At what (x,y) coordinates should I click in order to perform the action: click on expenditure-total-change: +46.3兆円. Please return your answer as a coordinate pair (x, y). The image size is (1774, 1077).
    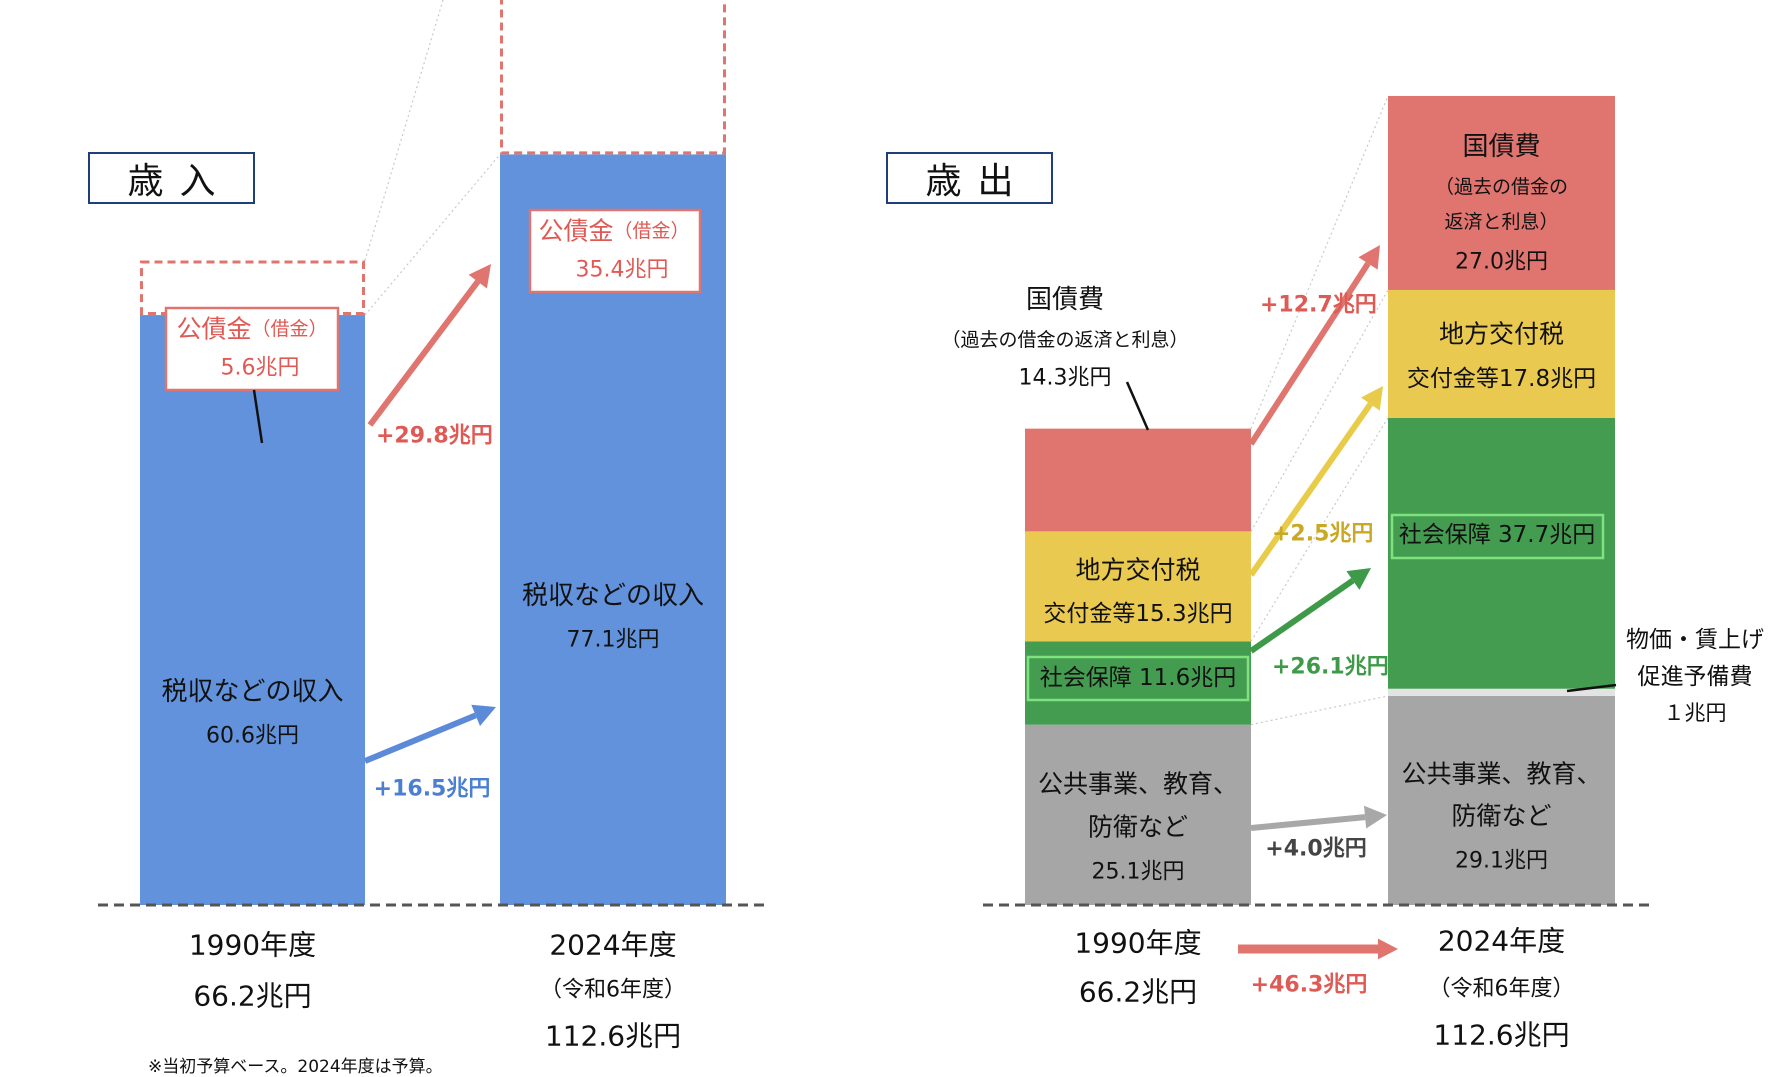
    Looking at the image, I should click on (1309, 985).